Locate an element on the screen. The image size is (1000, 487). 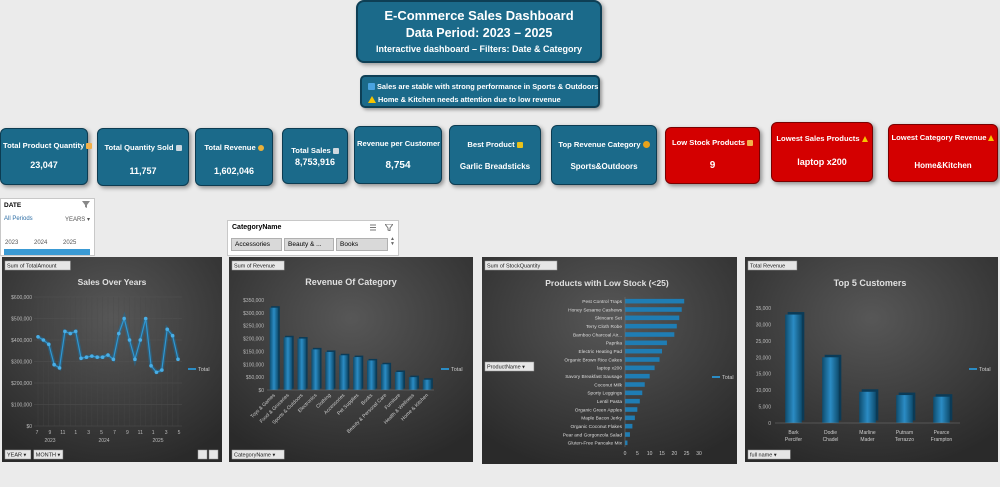
field-button-total-revenue: Total Revenue is located at coordinates (767, 267).